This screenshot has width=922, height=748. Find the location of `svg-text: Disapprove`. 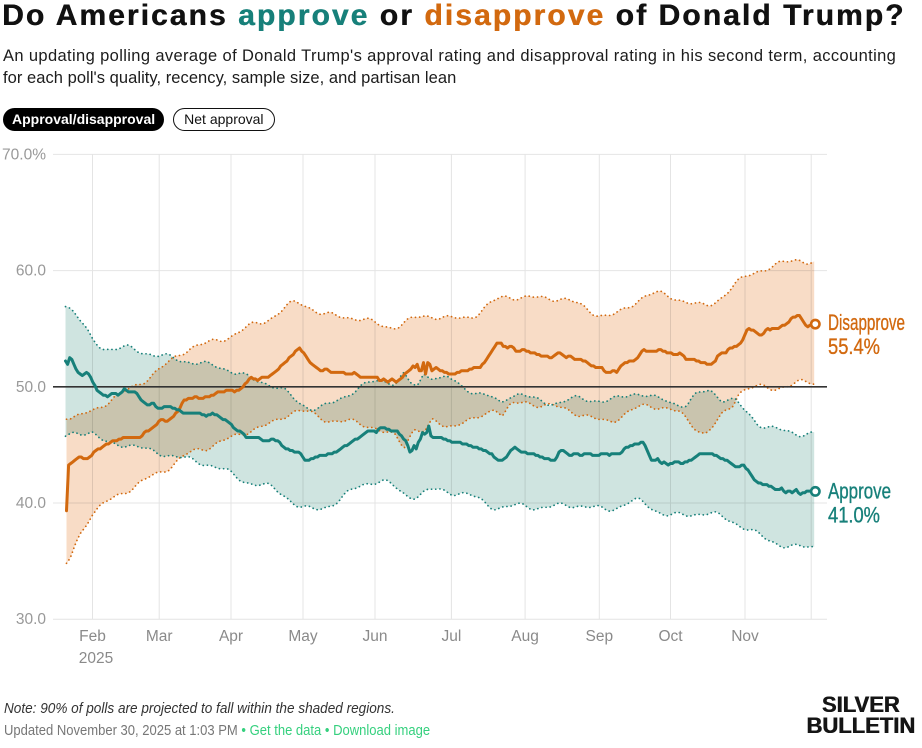

svg-text: Disapprove is located at coordinates (866, 322).